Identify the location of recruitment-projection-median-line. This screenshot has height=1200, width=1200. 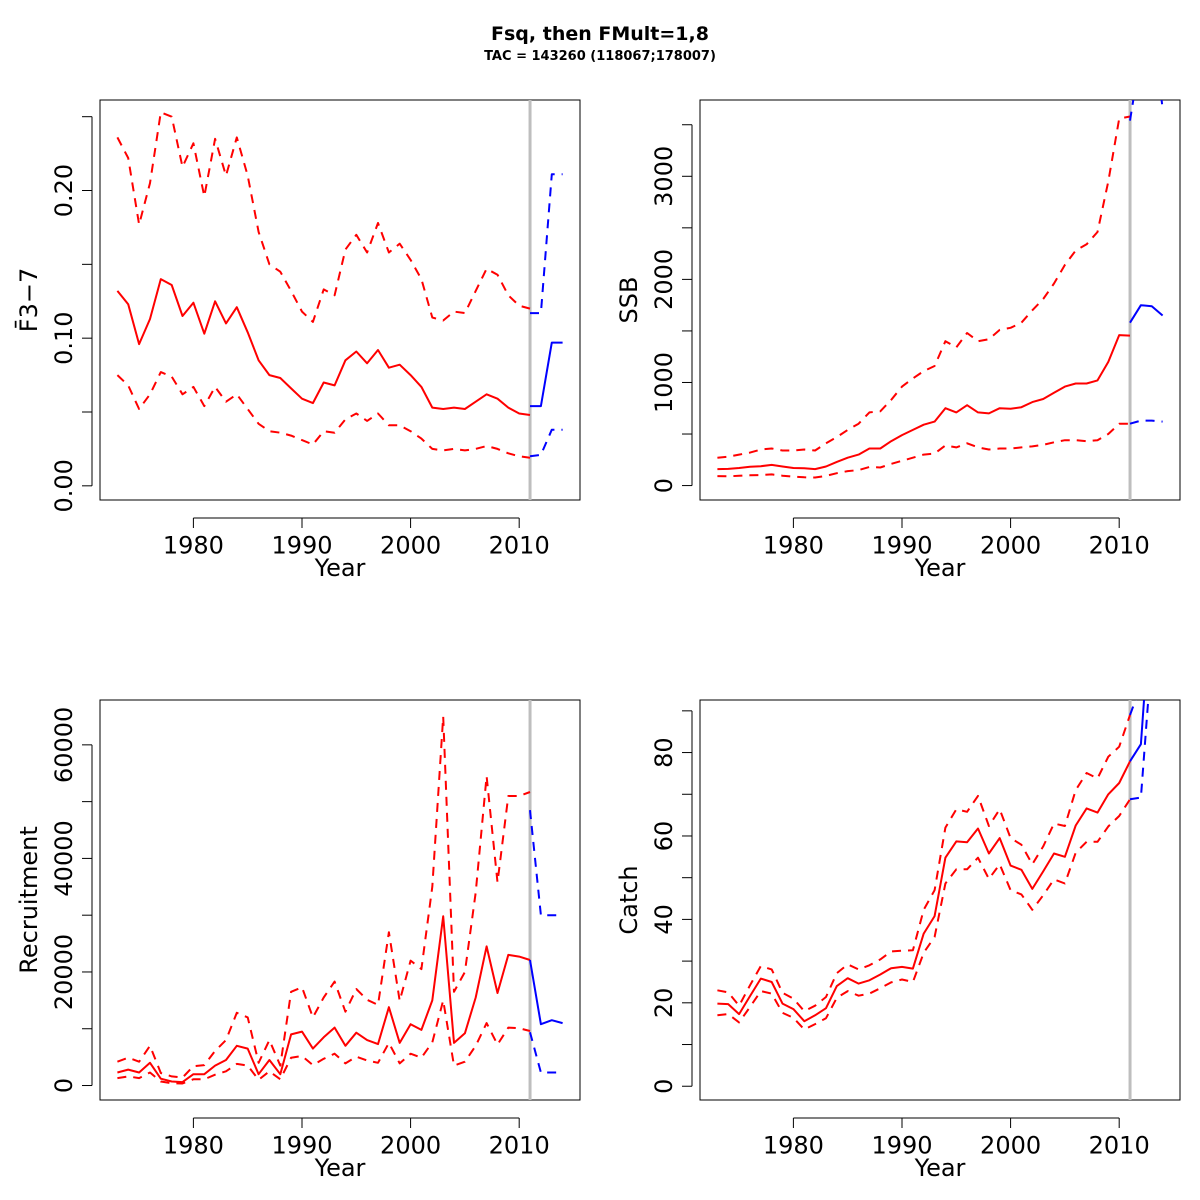
(546, 992).